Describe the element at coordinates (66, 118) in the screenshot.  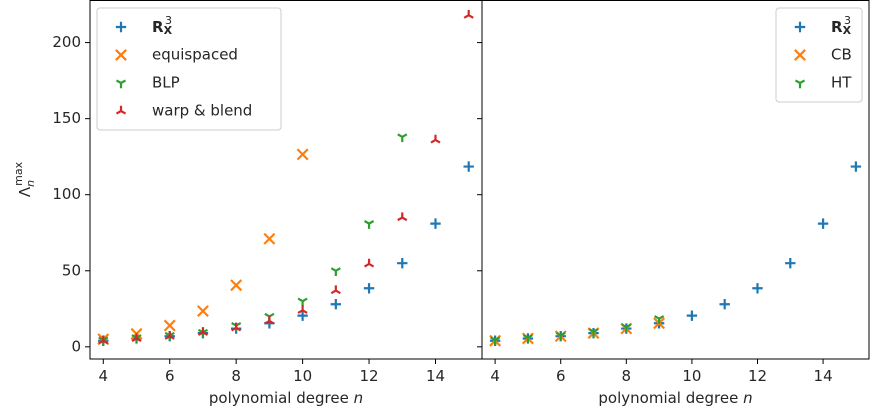
I see `y-tick-label: 150` at that location.